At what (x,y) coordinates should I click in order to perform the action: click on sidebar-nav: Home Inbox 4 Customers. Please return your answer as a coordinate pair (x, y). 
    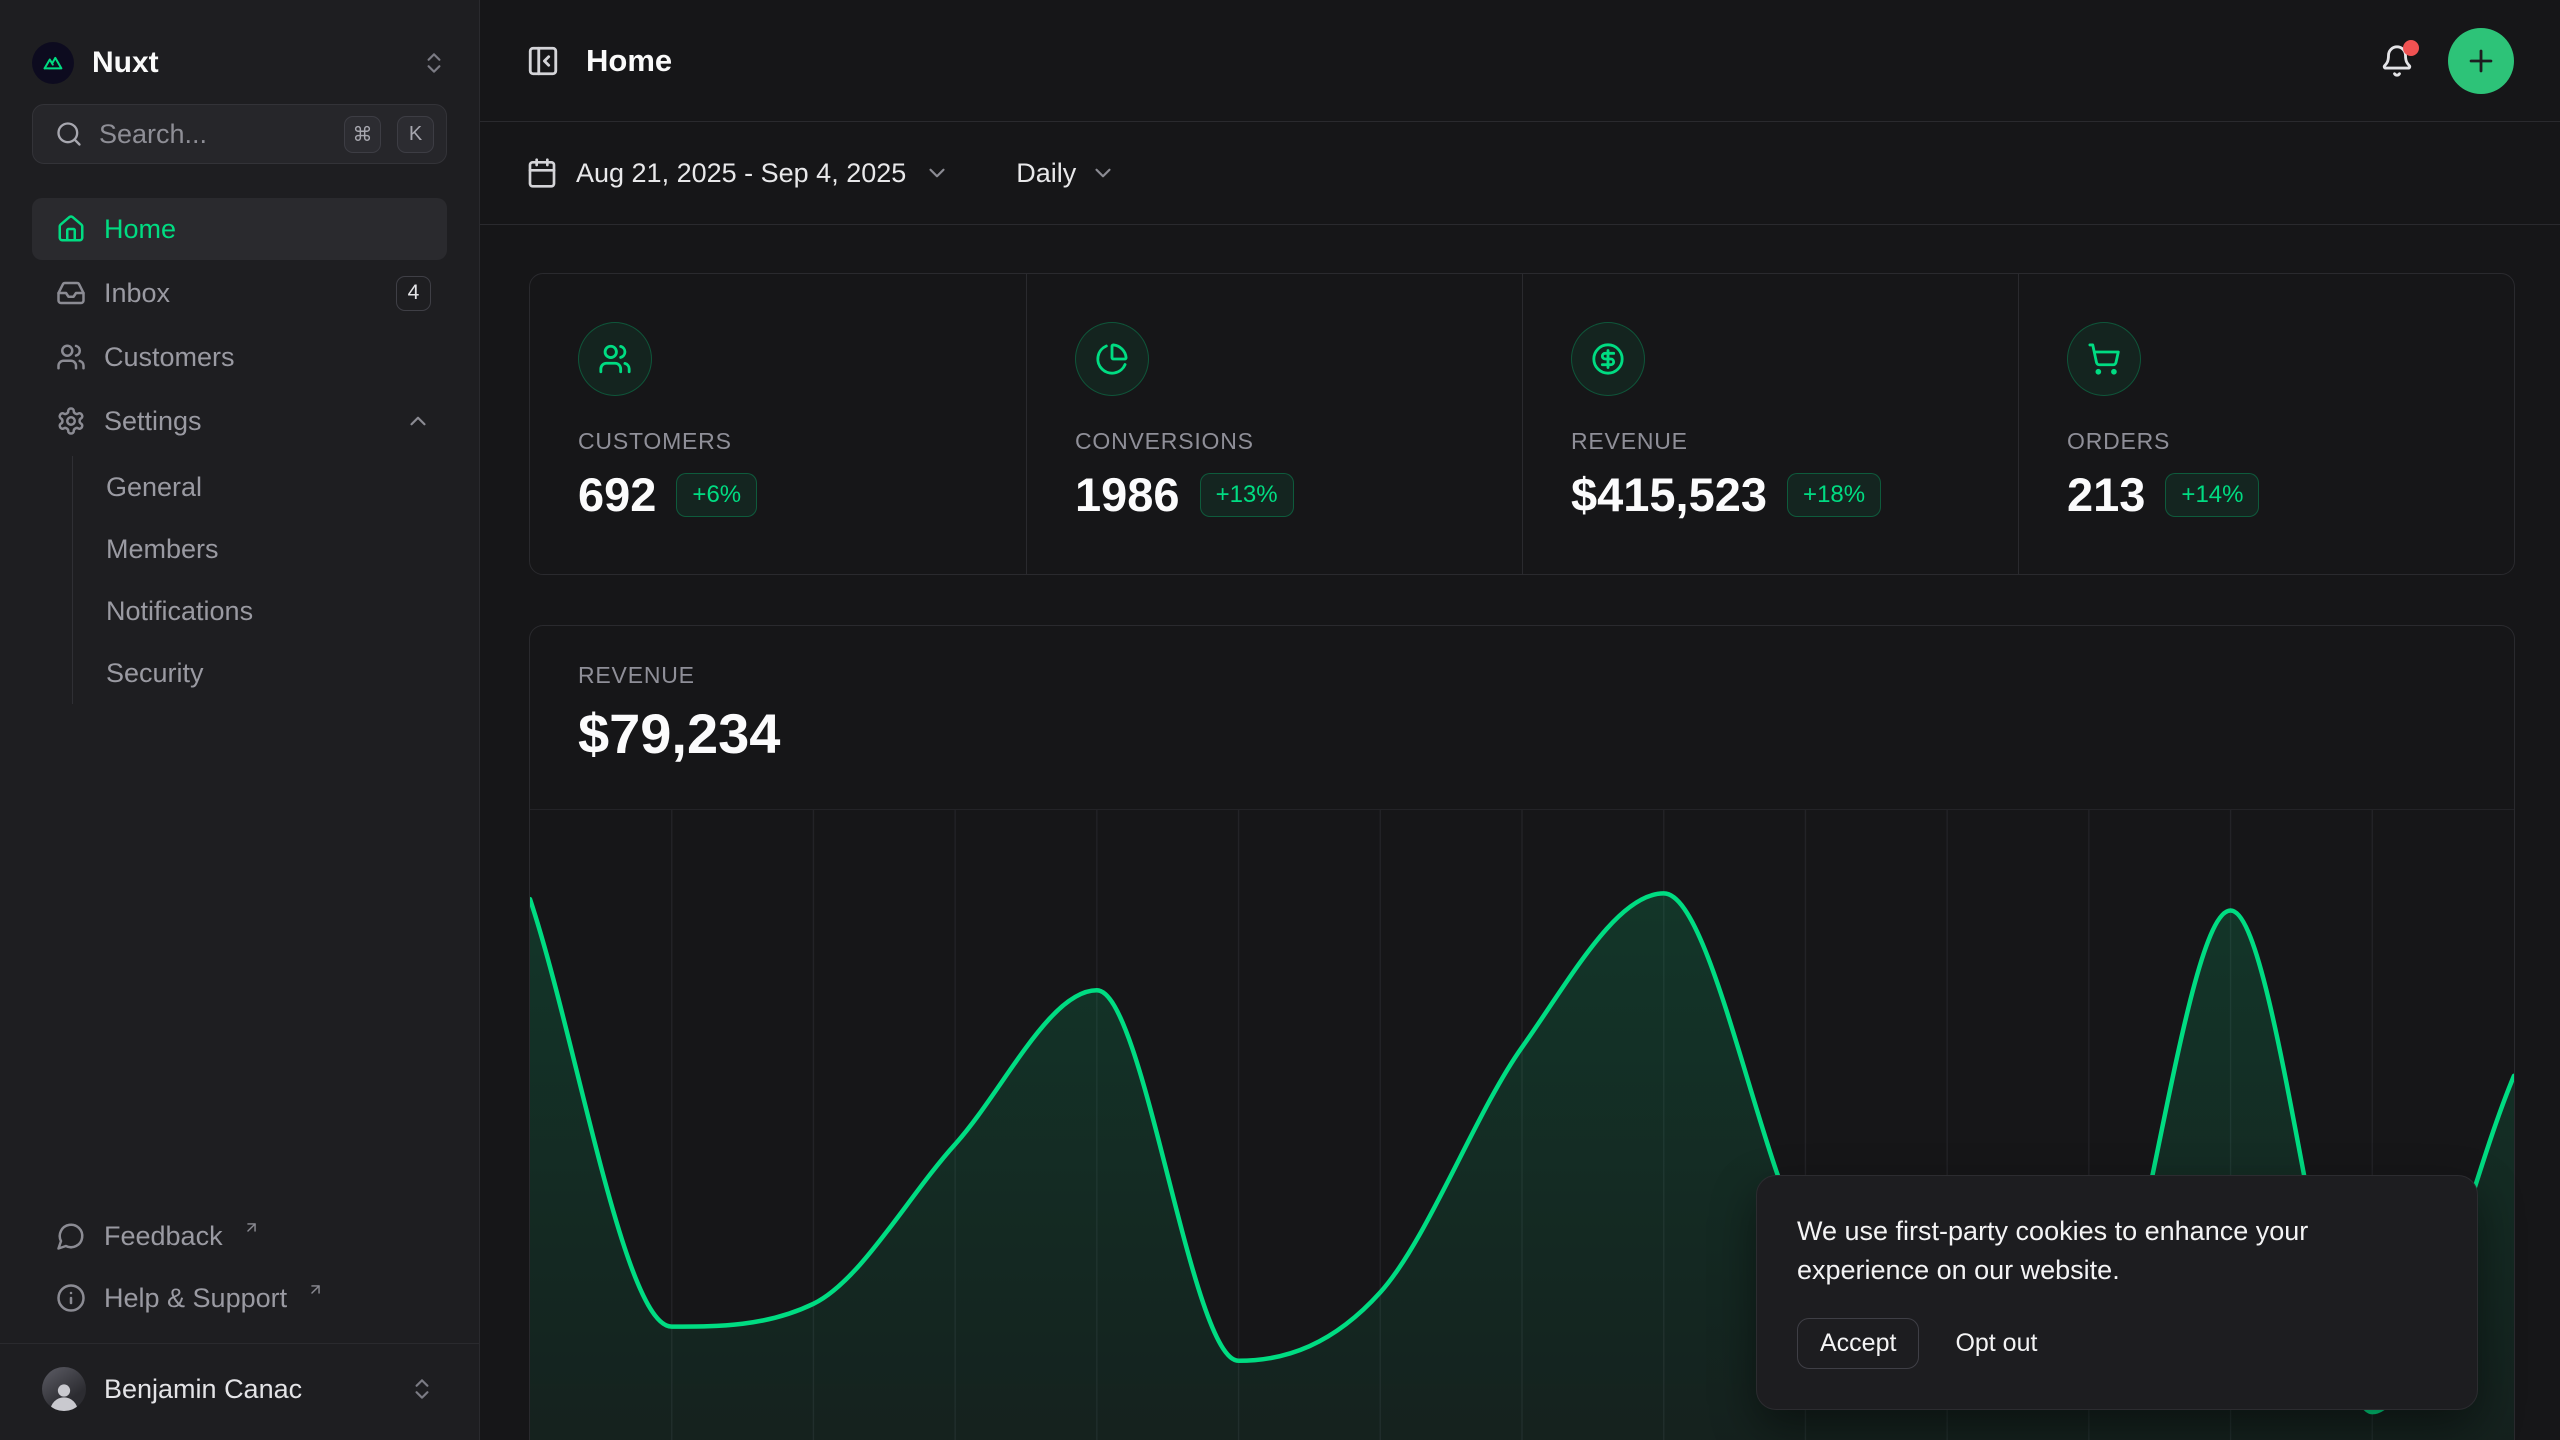
    Looking at the image, I should click on (239, 453).